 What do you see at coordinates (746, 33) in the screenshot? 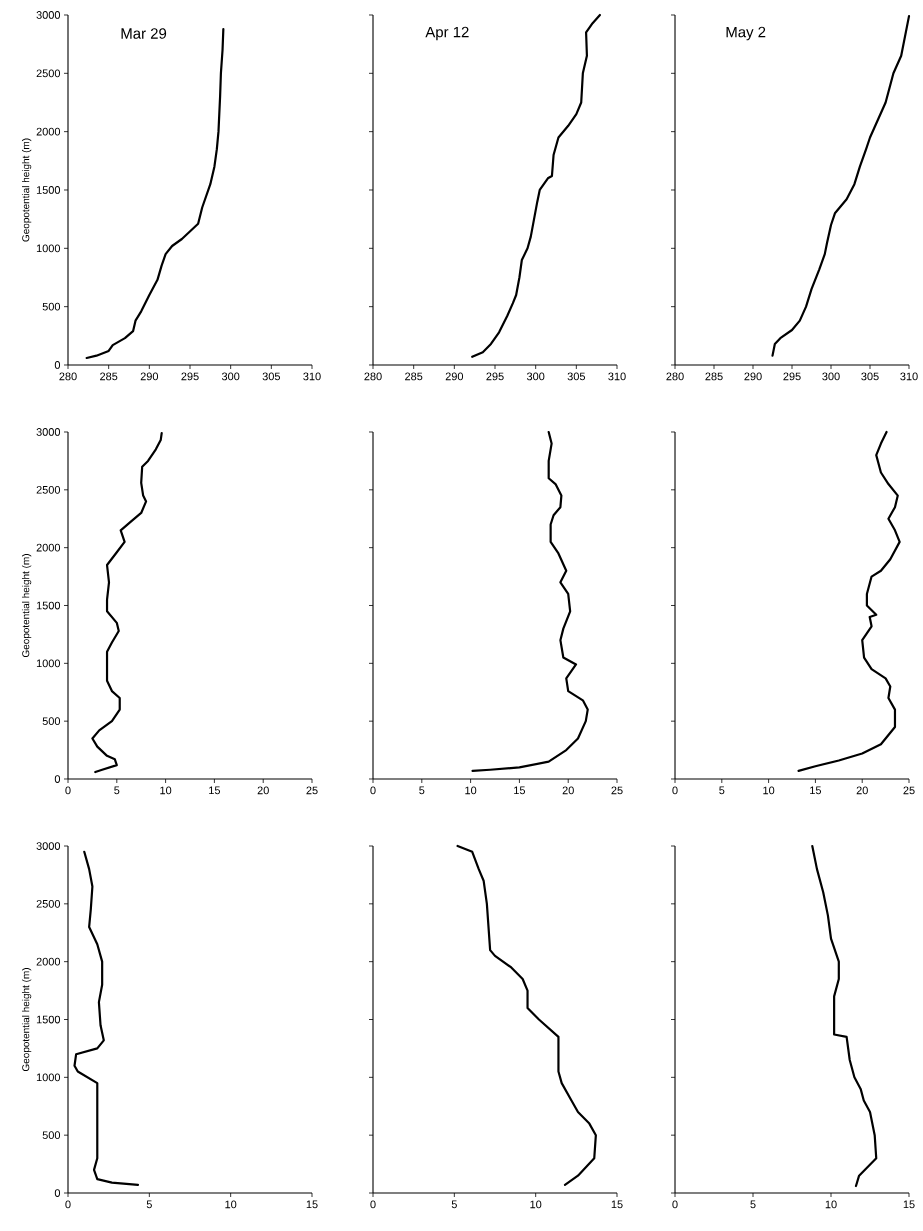
I see `text: May 2` at bounding box center [746, 33].